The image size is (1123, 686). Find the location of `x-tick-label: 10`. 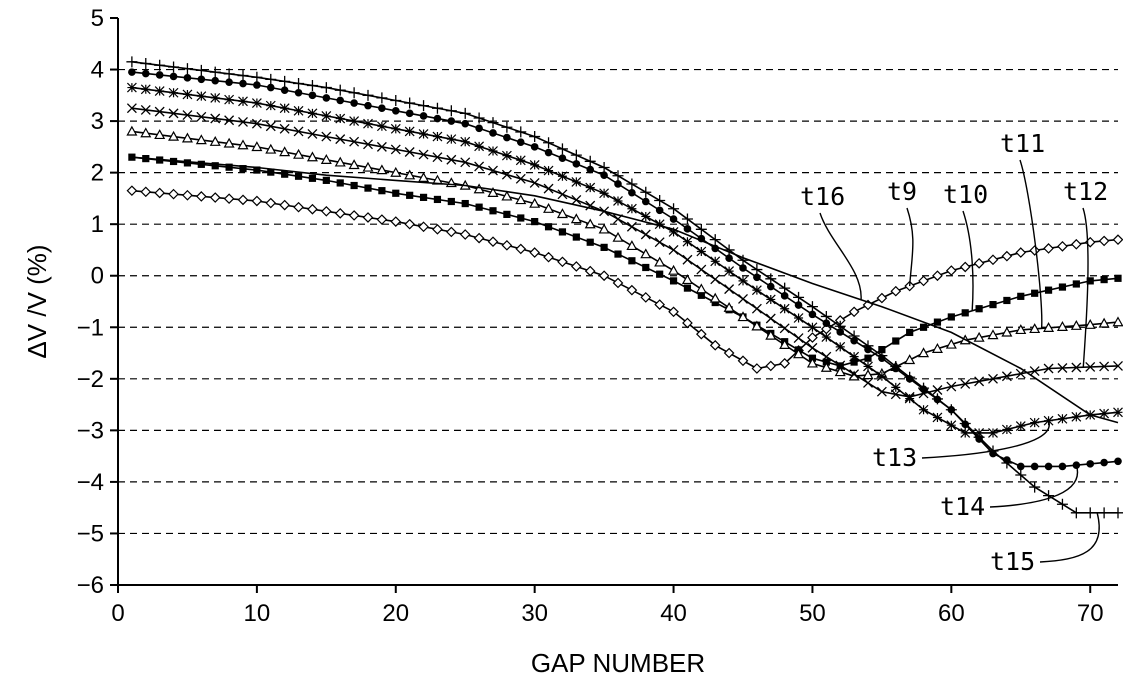

x-tick-label: 10 is located at coordinates (257, 613).